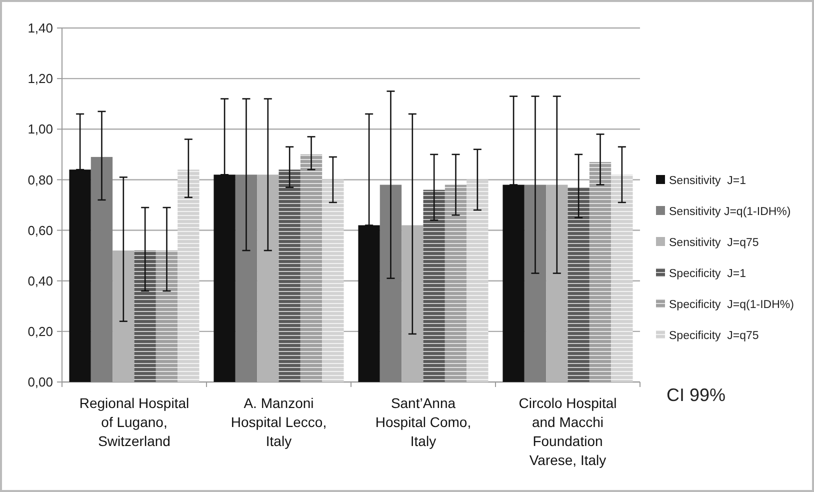 This screenshot has height=492, width=814. Describe the element at coordinates (423, 422) in the screenshot. I see `x-tick-label: Sant’Anna Hospital Como, Italy` at that location.